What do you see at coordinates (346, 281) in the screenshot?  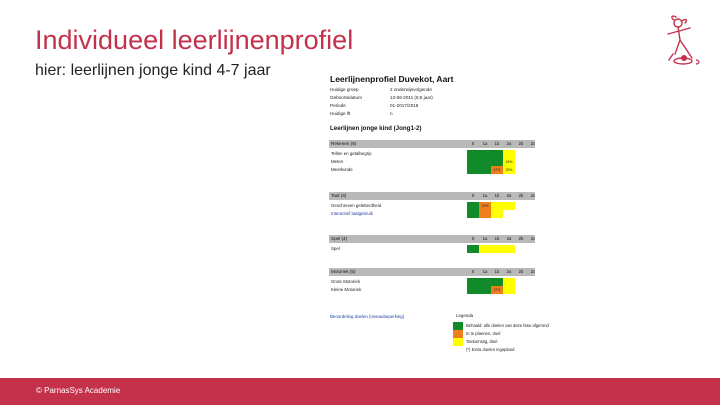 I see `row-label: Grote Motoriek` at bounding box center [346, 281].